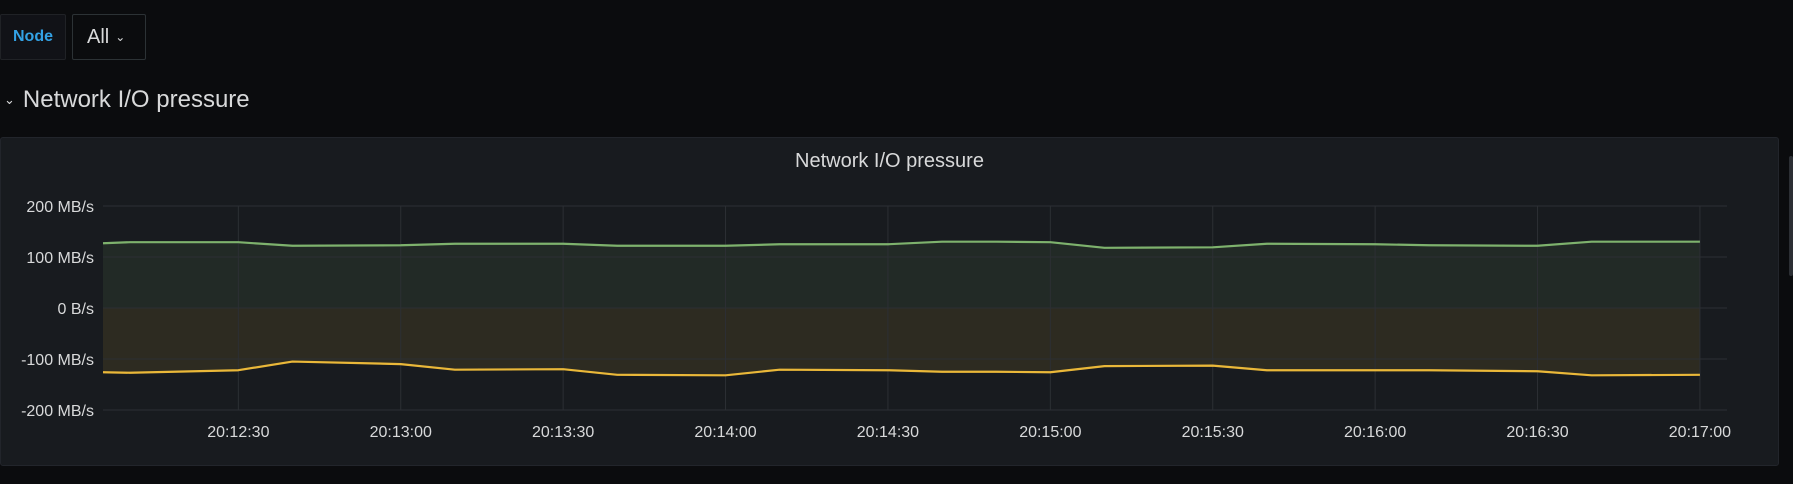 This screenshot has height=484, width=1793. I want to click on x-tick-label: 20:15:00, so click(1050, 432).